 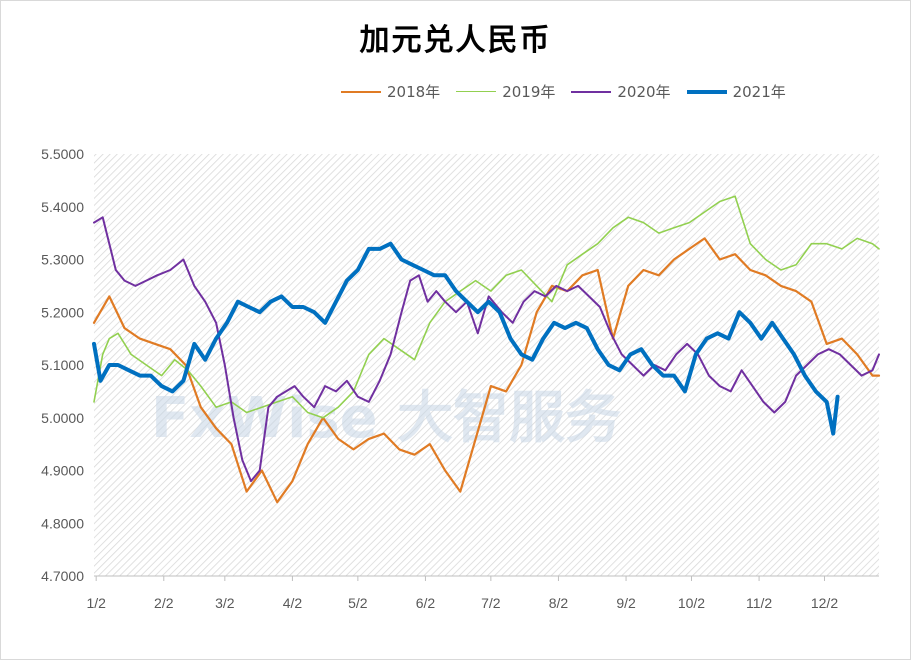 What do you see at coordinates (62, 471) in the screenshot?
I see `y-tick-label: 4.9000` at bounding box center [62, 471].